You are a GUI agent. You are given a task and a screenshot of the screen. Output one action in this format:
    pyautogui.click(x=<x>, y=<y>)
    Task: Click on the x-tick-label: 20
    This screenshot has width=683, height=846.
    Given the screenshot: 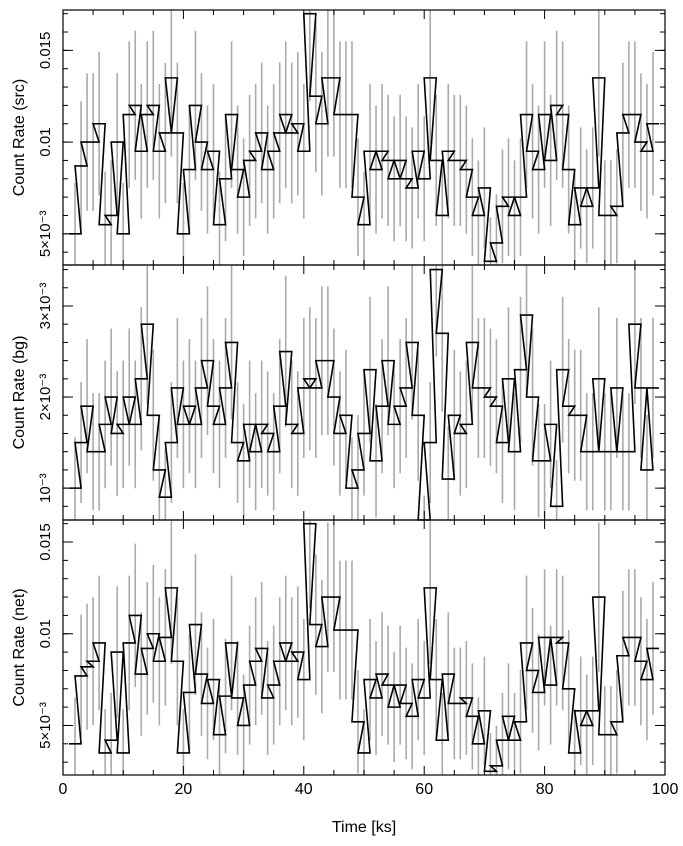 What is the action you would take?
    pyautogui.click(x=184, y=789)
    